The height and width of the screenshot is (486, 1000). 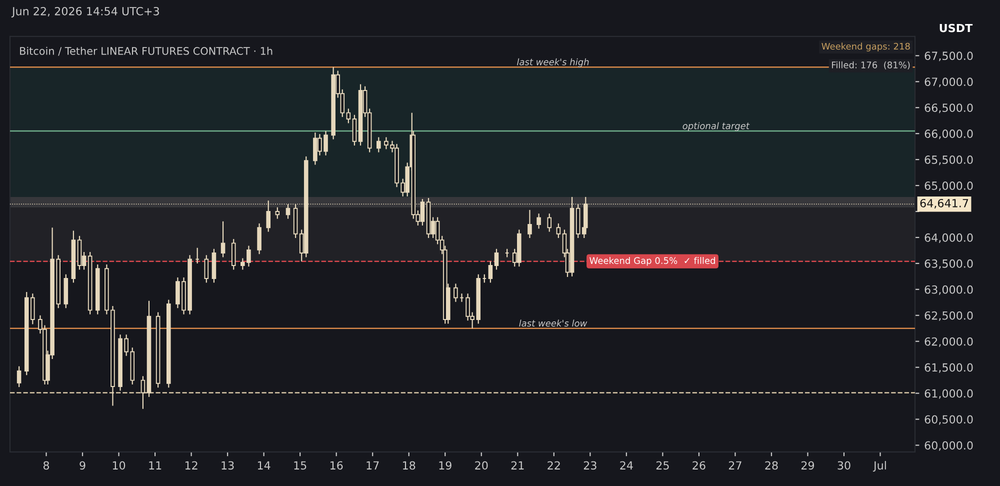 I want to click on ref-line-label: optional target, so click(x=716, y=126).